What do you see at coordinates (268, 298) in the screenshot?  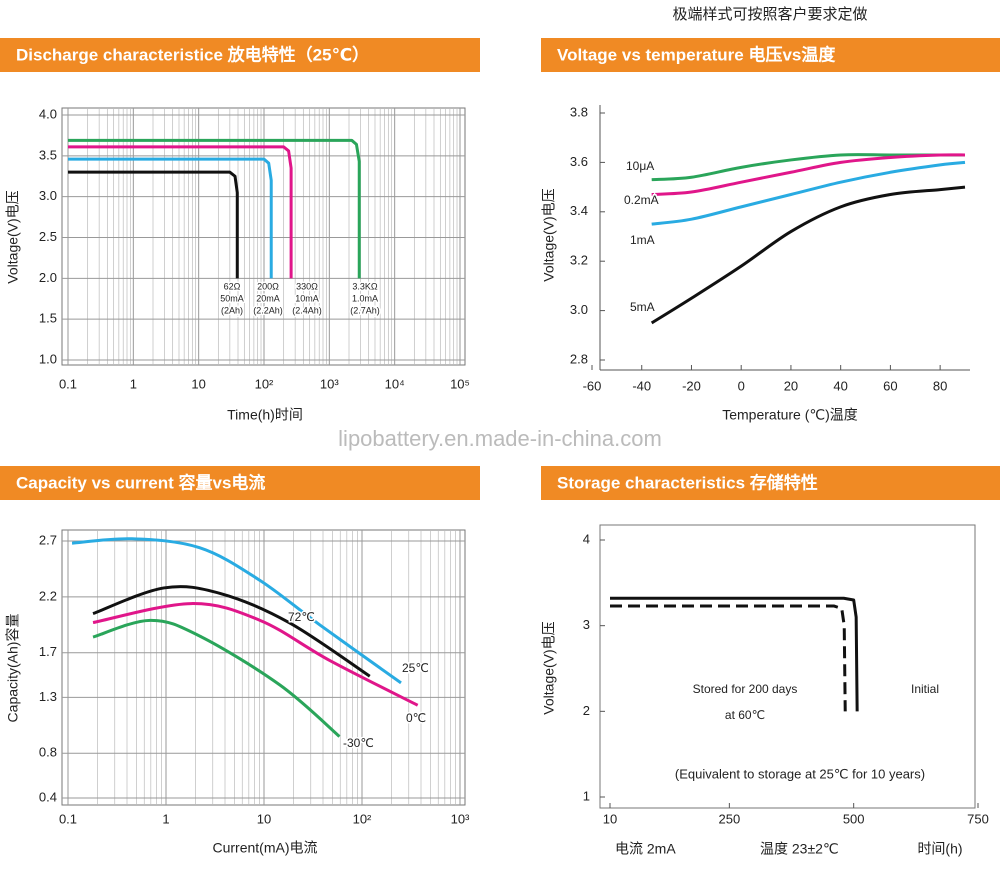 I see `series-detail: 20mA` at bounding box center [268, 298].